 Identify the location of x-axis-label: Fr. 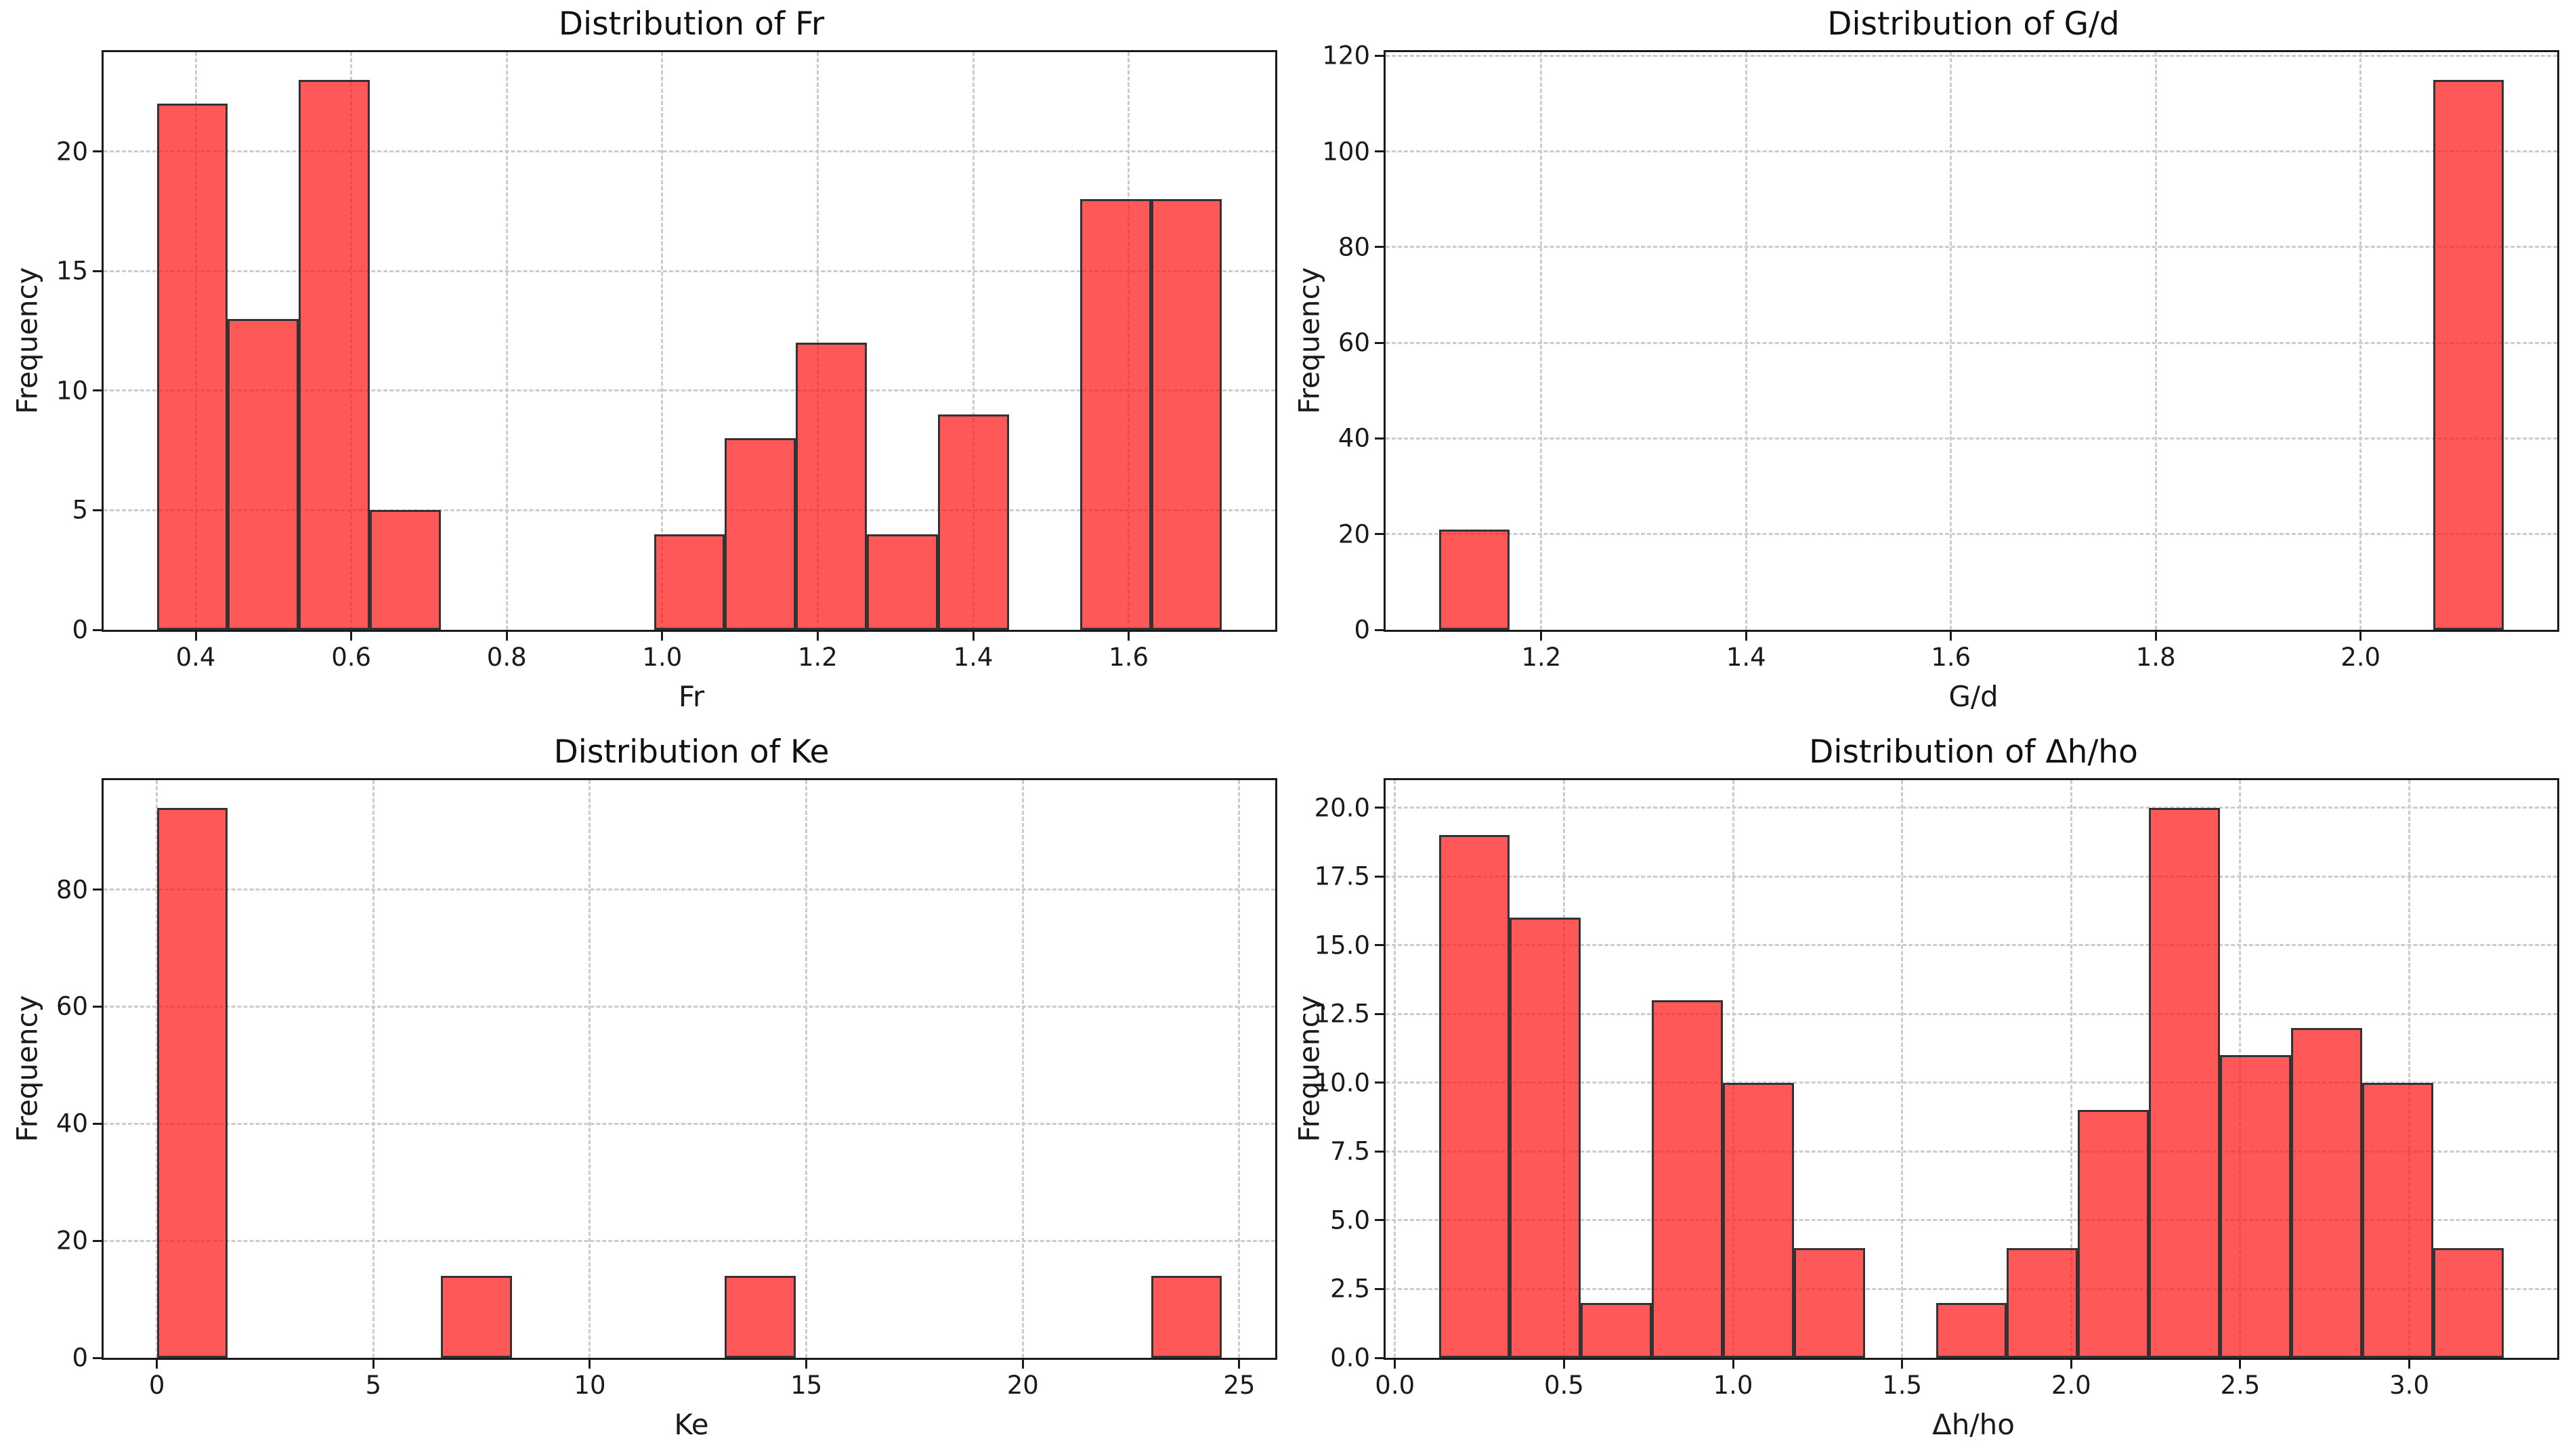
(692, 696).